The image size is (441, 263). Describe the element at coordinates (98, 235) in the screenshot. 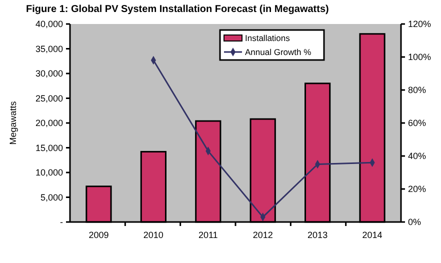

I see `x-tick-label: 2009` at that location.